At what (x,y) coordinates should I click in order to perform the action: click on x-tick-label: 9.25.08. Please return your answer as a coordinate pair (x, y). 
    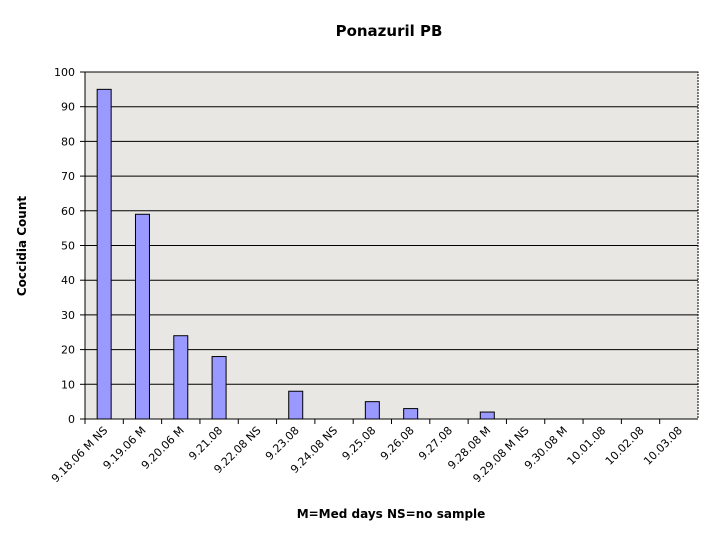
    Looking at the image, I should click on (359, 443).